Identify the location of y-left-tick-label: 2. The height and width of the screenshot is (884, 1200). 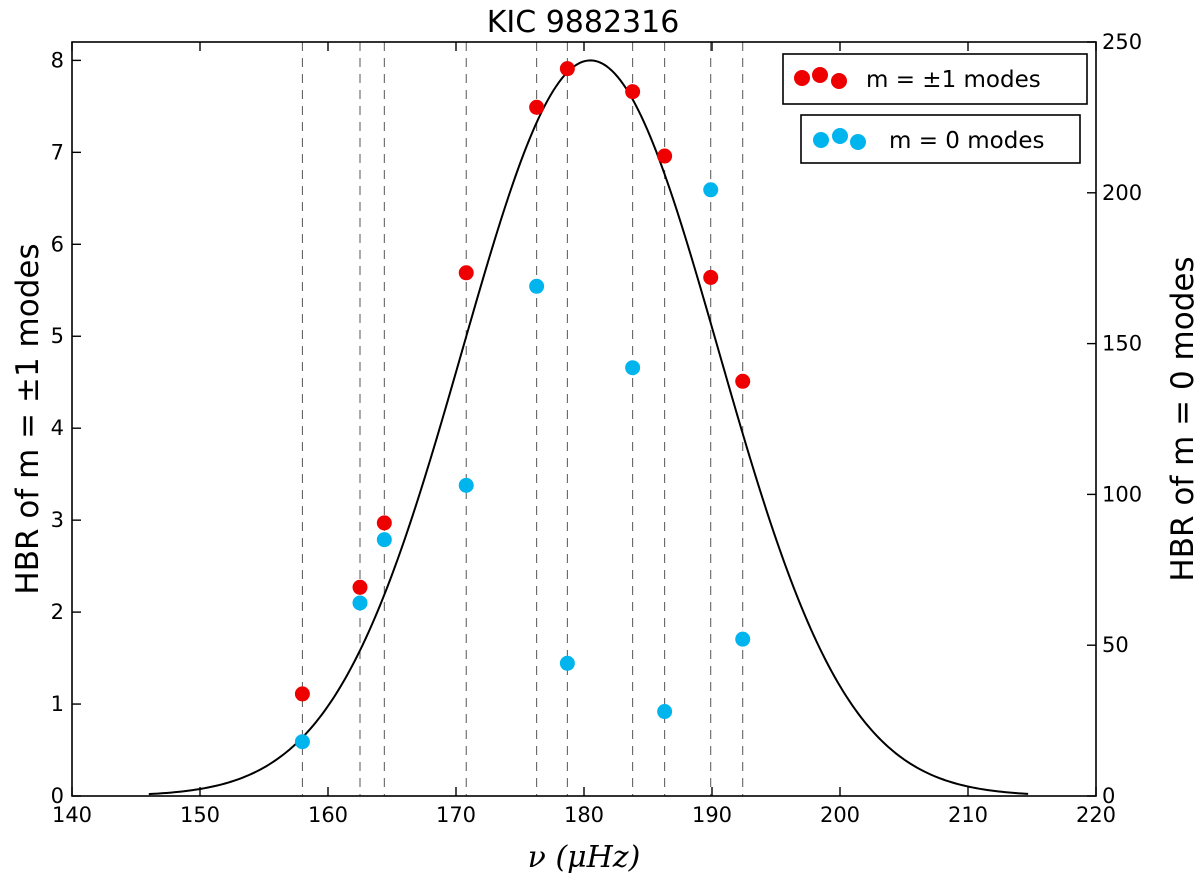
(57, 612).